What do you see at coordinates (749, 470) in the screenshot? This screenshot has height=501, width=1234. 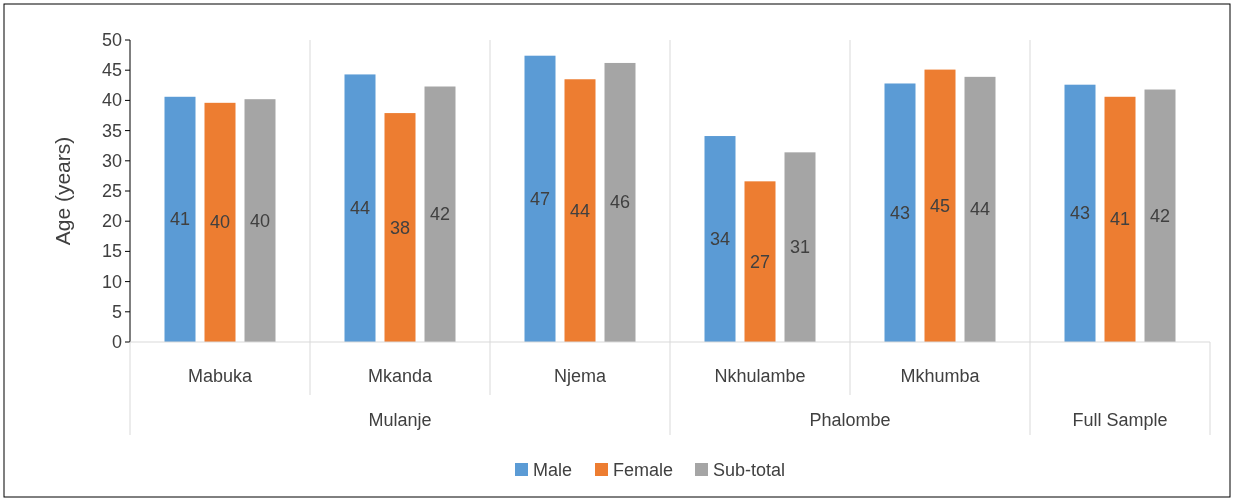 I see `legend-label: Sub-total` at bounding box center [749, 470].